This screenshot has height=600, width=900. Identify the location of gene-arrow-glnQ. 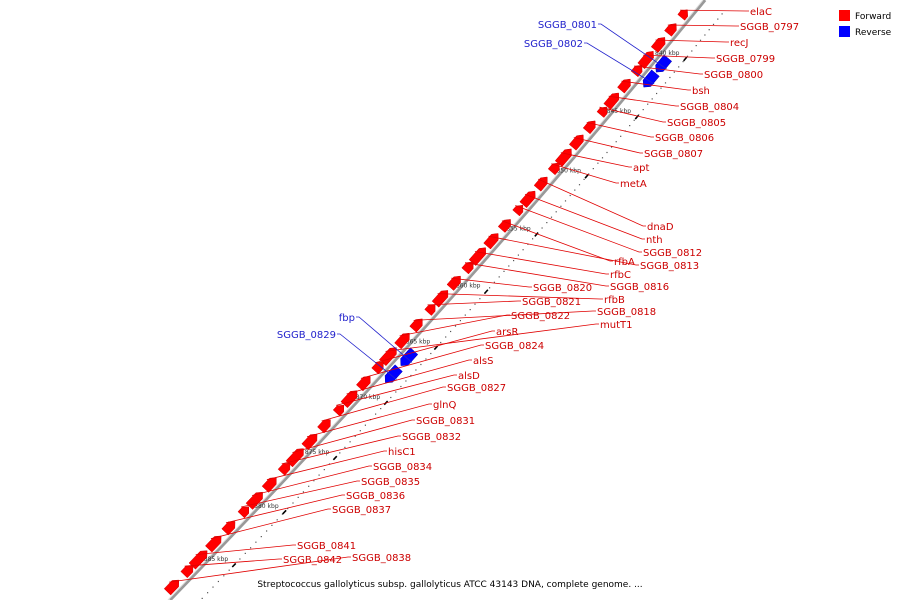
(309, 442).